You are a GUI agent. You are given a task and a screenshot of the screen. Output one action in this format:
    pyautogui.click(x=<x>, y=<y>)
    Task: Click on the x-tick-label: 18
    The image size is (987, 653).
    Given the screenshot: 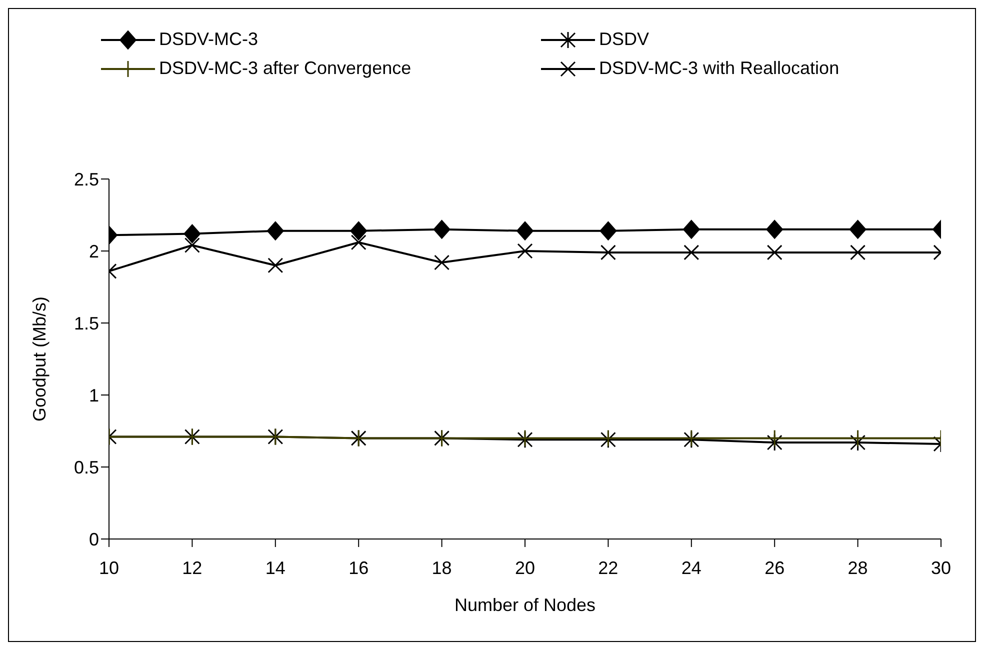 What is the action you would take?
    pyautogui.click(x=442, y=568)
    